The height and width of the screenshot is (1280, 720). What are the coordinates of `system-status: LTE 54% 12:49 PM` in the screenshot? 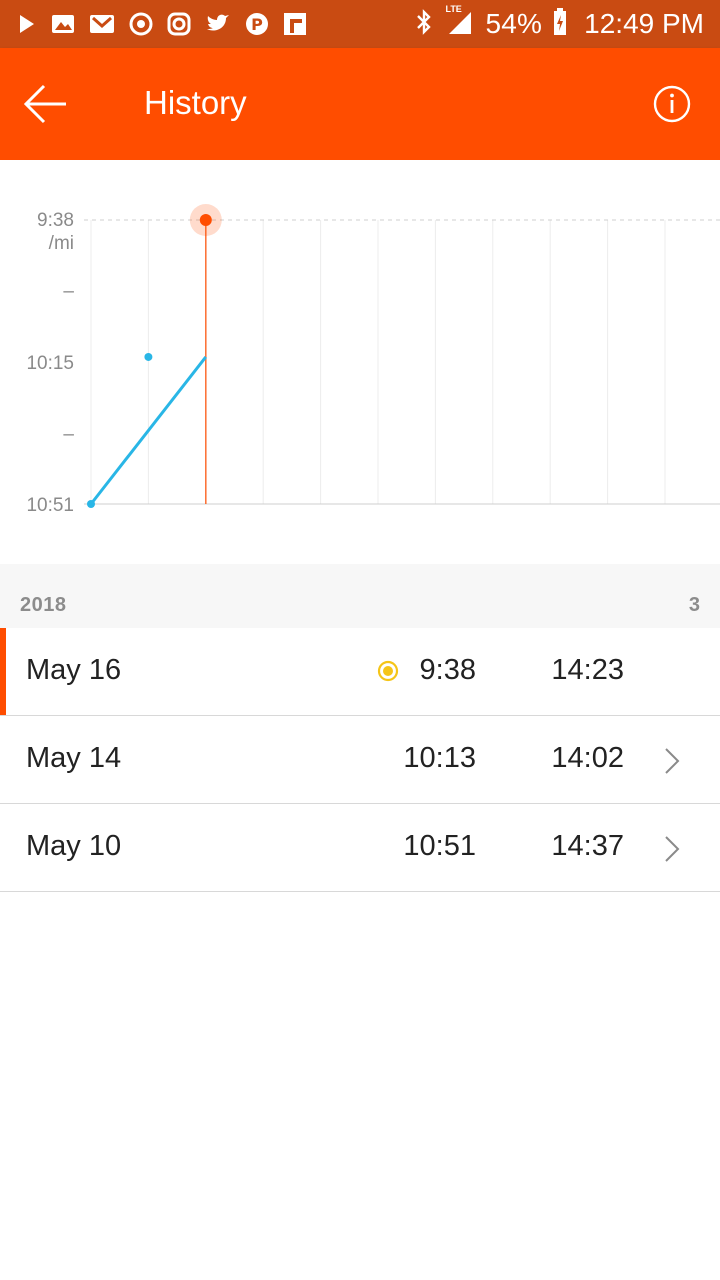 It's located at (558, 24).